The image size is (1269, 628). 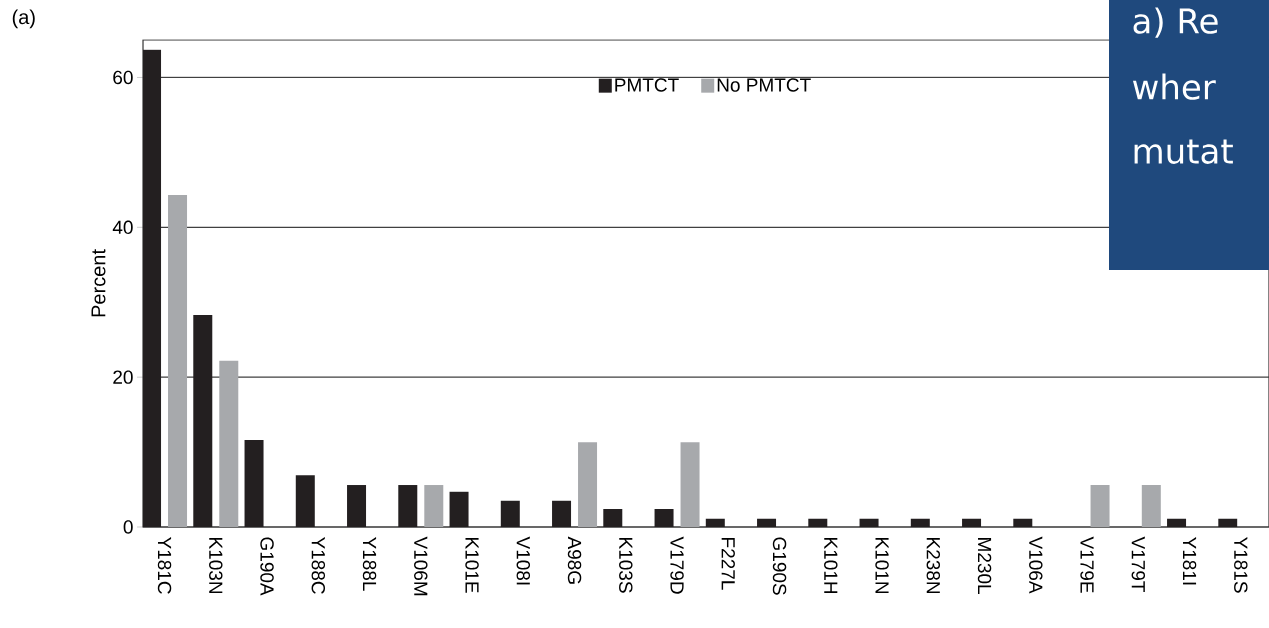 What do you see at coordinates (984, 566) in the screenshot?
I see `x-tick-label: M230L` at bounding box center [984, 566].